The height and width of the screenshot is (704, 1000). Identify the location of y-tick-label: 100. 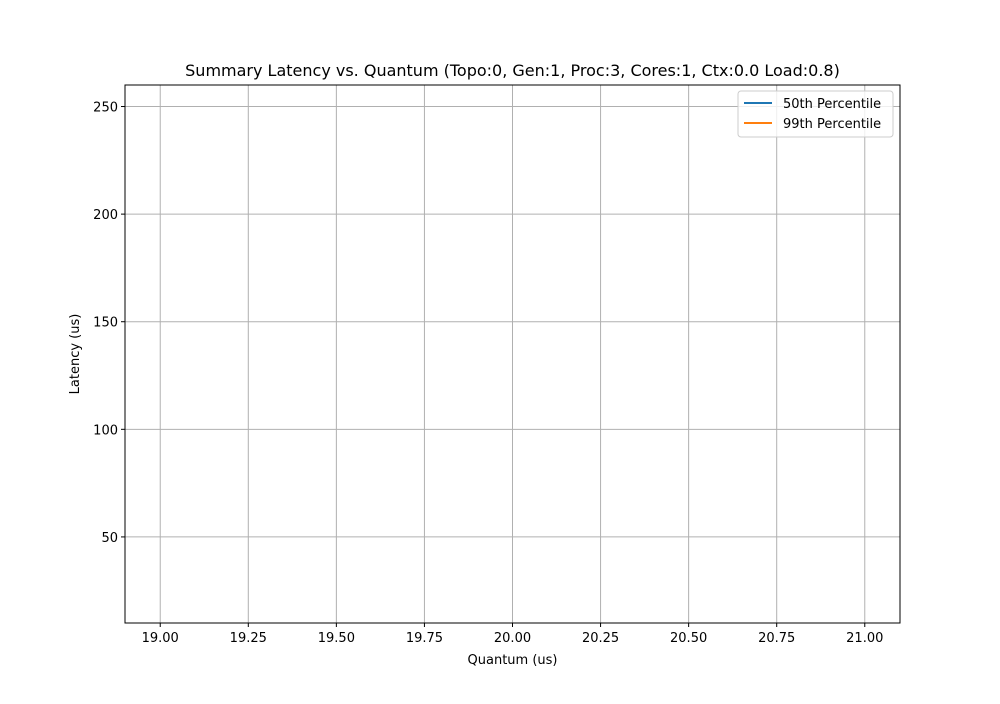
(105, 430).